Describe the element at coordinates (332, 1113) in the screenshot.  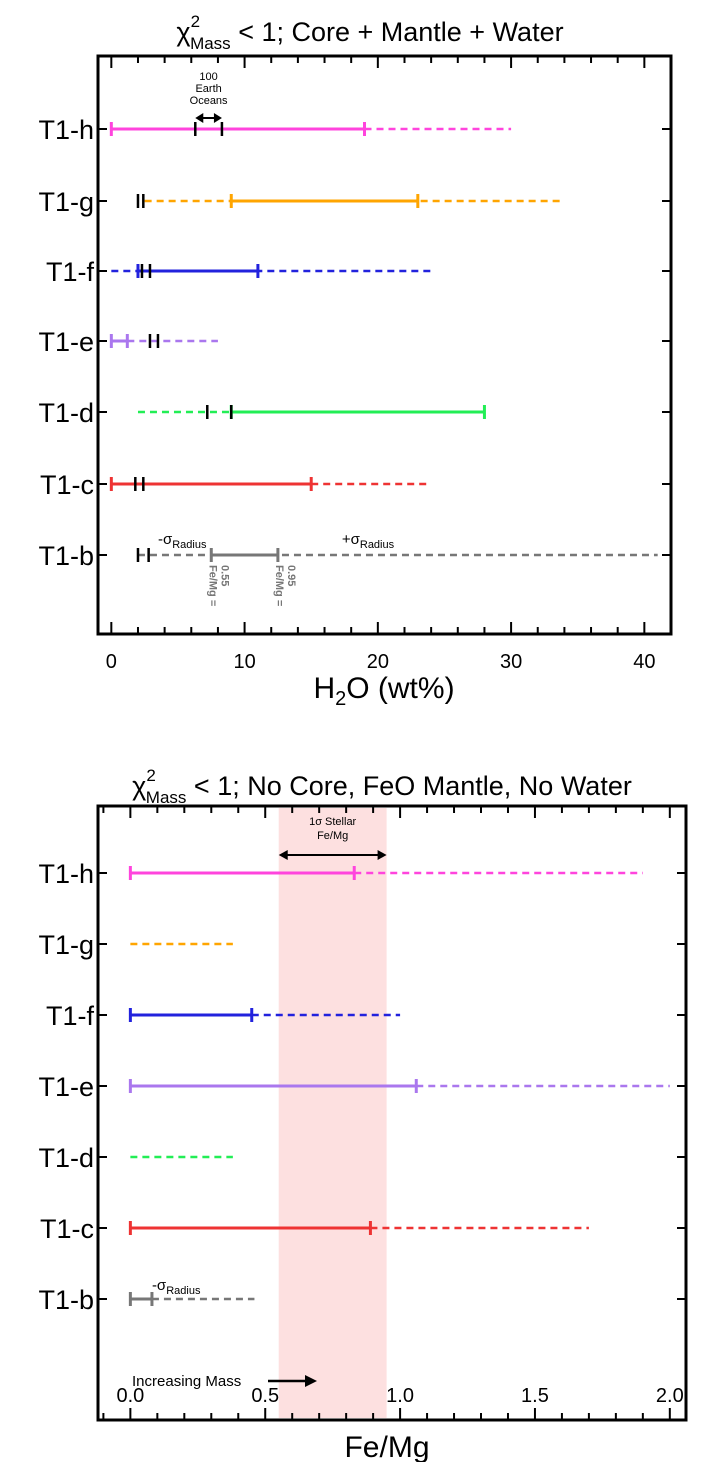
I see `stellar-fe-mg-band` at that location.